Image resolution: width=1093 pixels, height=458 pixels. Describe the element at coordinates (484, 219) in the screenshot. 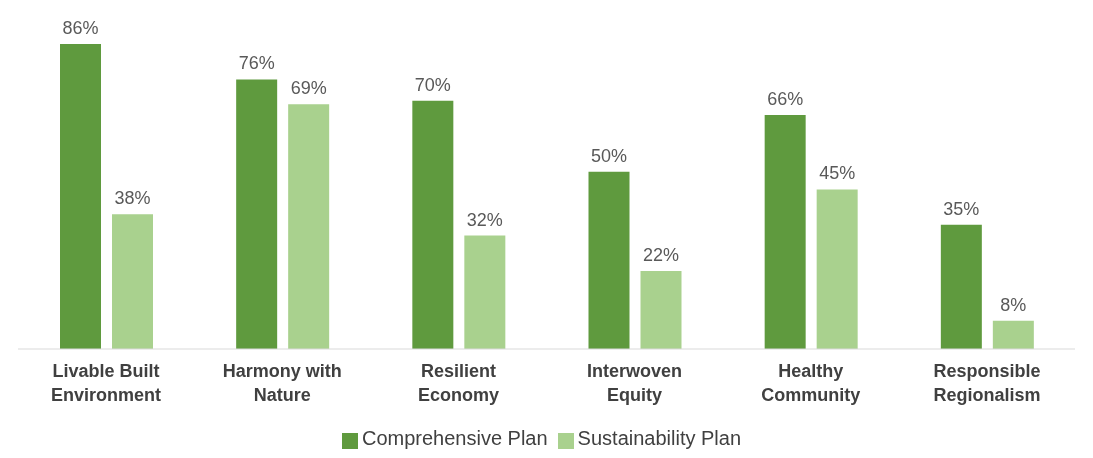

I see `data-label: 32%` at that location.